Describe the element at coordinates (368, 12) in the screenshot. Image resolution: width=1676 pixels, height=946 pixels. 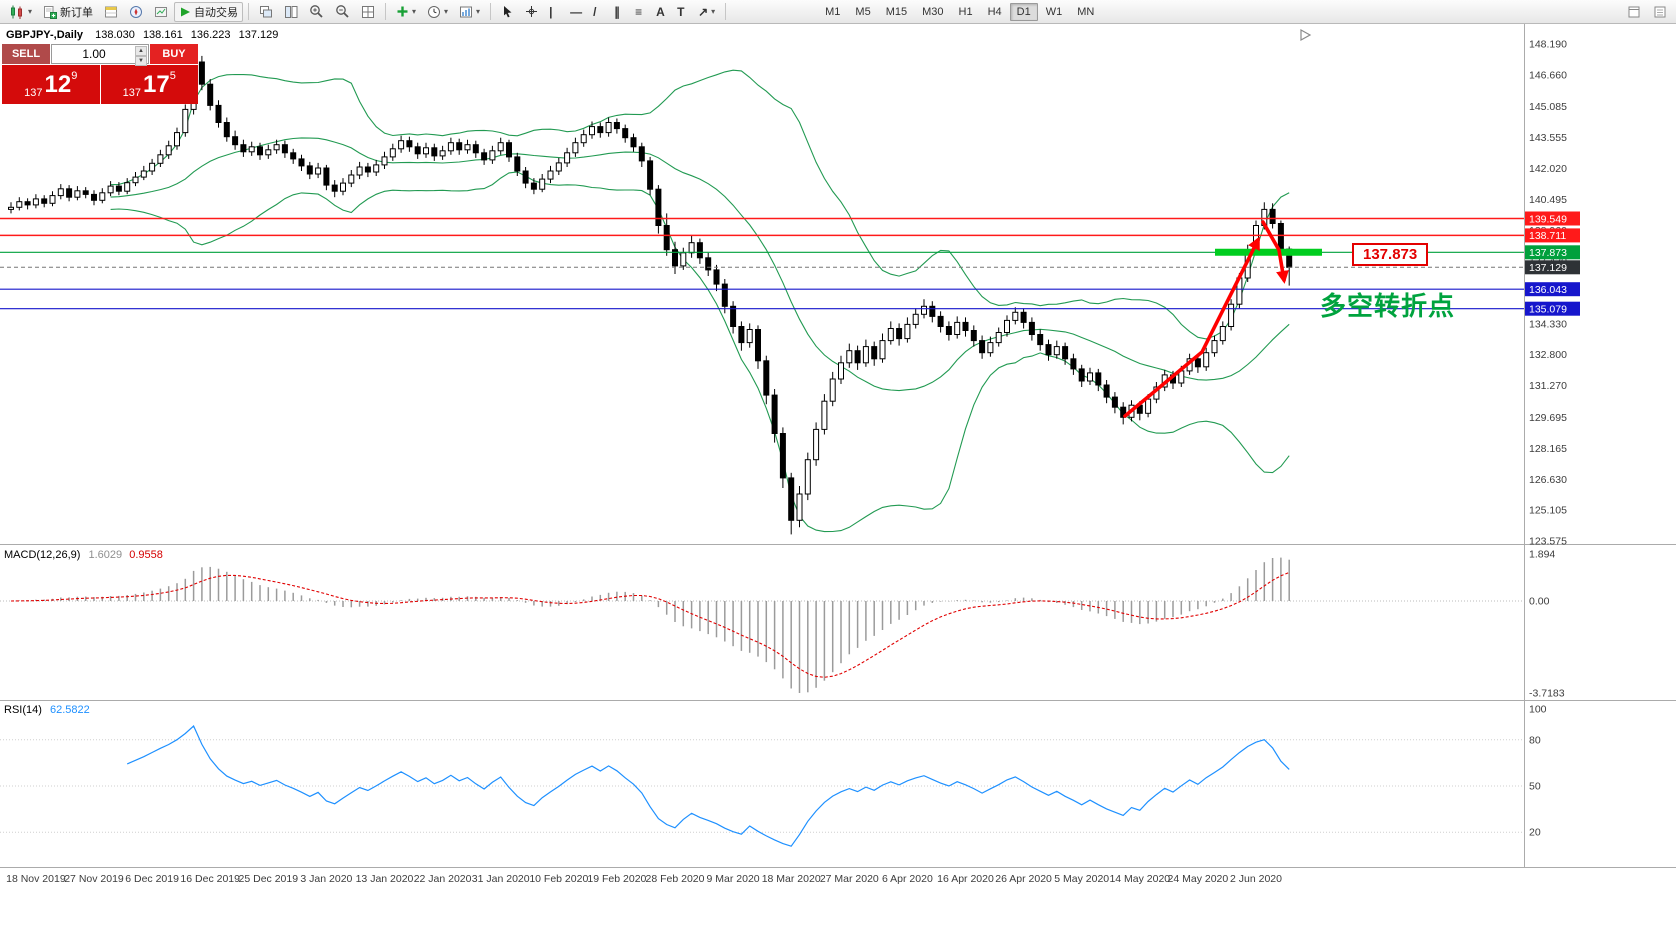
I see `tile-windows-button` at that location.